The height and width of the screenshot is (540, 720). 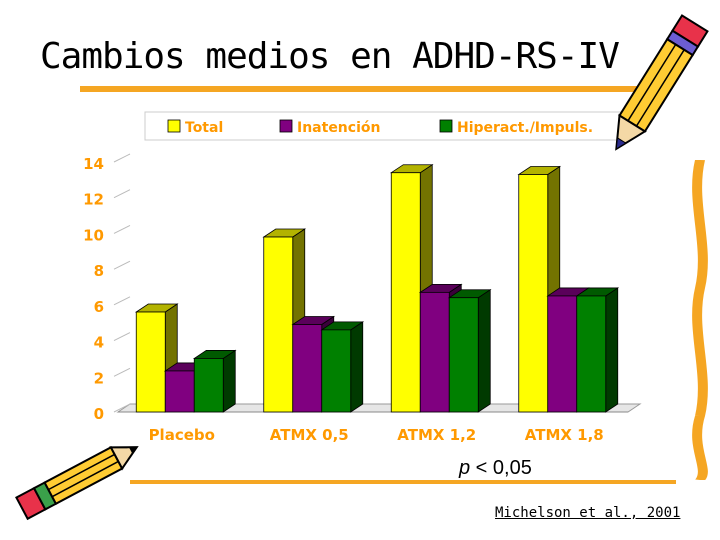 What do you see at coordinates (465, 468) in the screenshot?
I see `p-value-symbol: p` at bounding box center [465, 468].